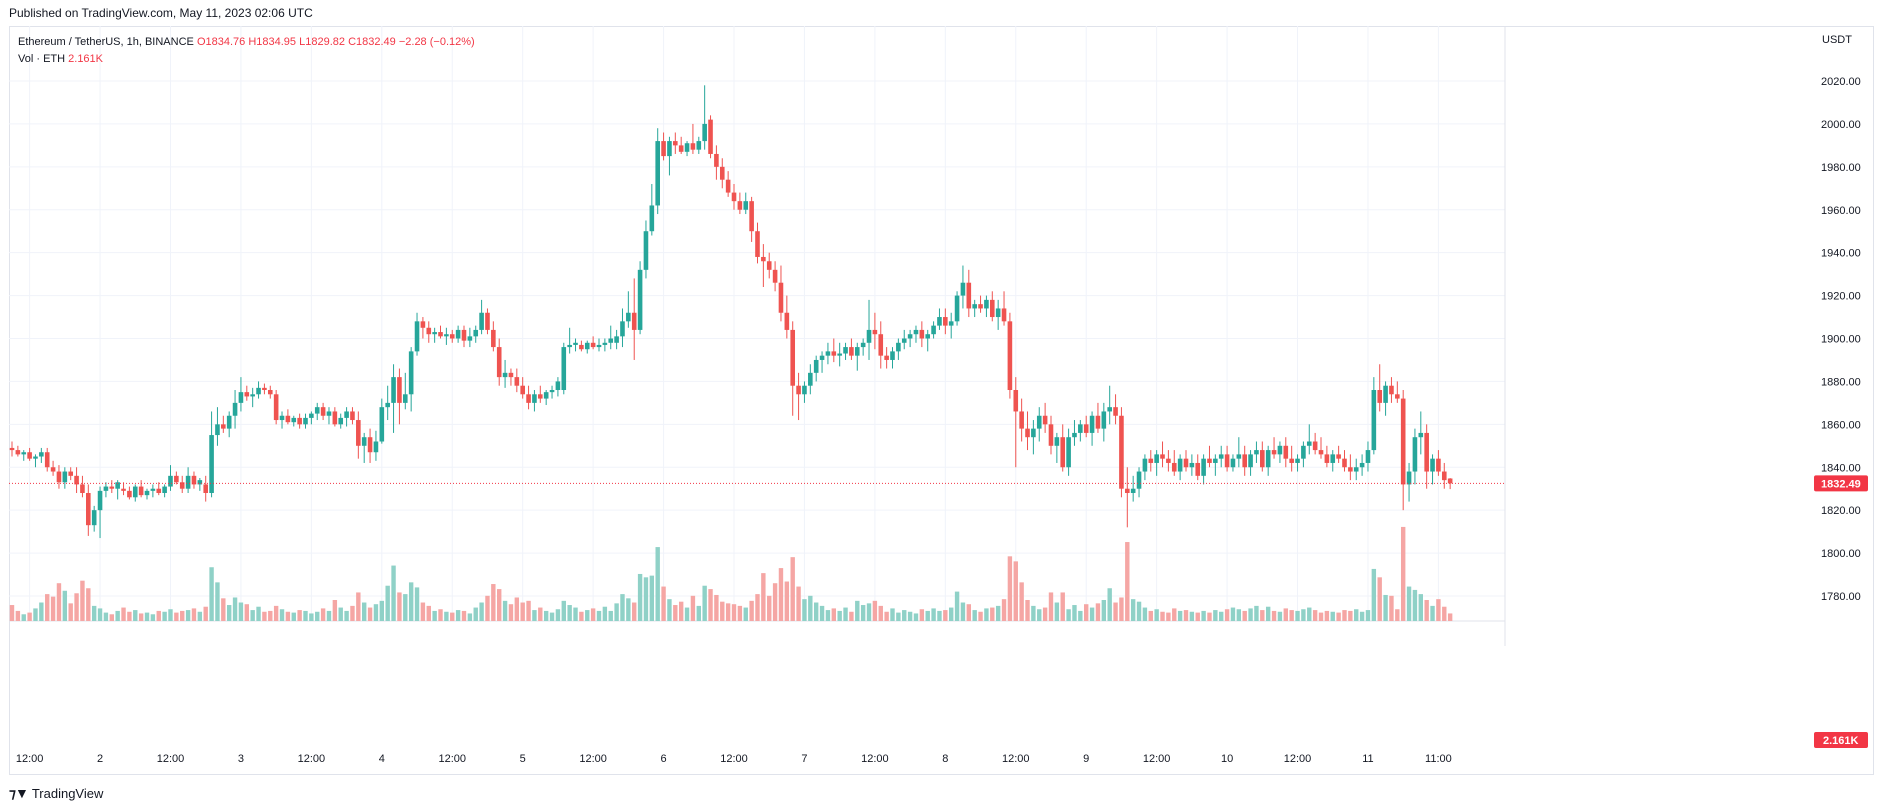 The width and height of the screenshot is (1883, 809). What do you see at coordinates (731, 573) in the screenshot?
I see `volume-bars` at bounding box center [731, 573].